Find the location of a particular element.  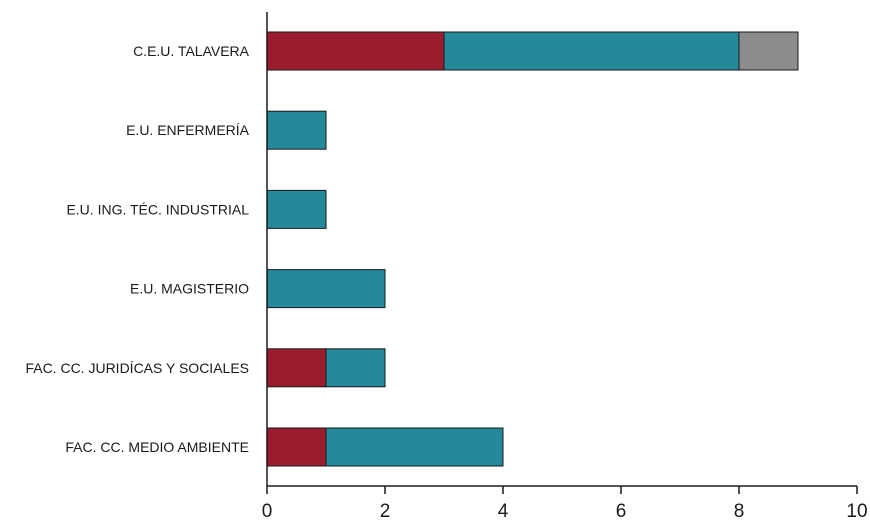

category-label-3: E.U. MAGISTERIO is located at coordinates (189, 289).